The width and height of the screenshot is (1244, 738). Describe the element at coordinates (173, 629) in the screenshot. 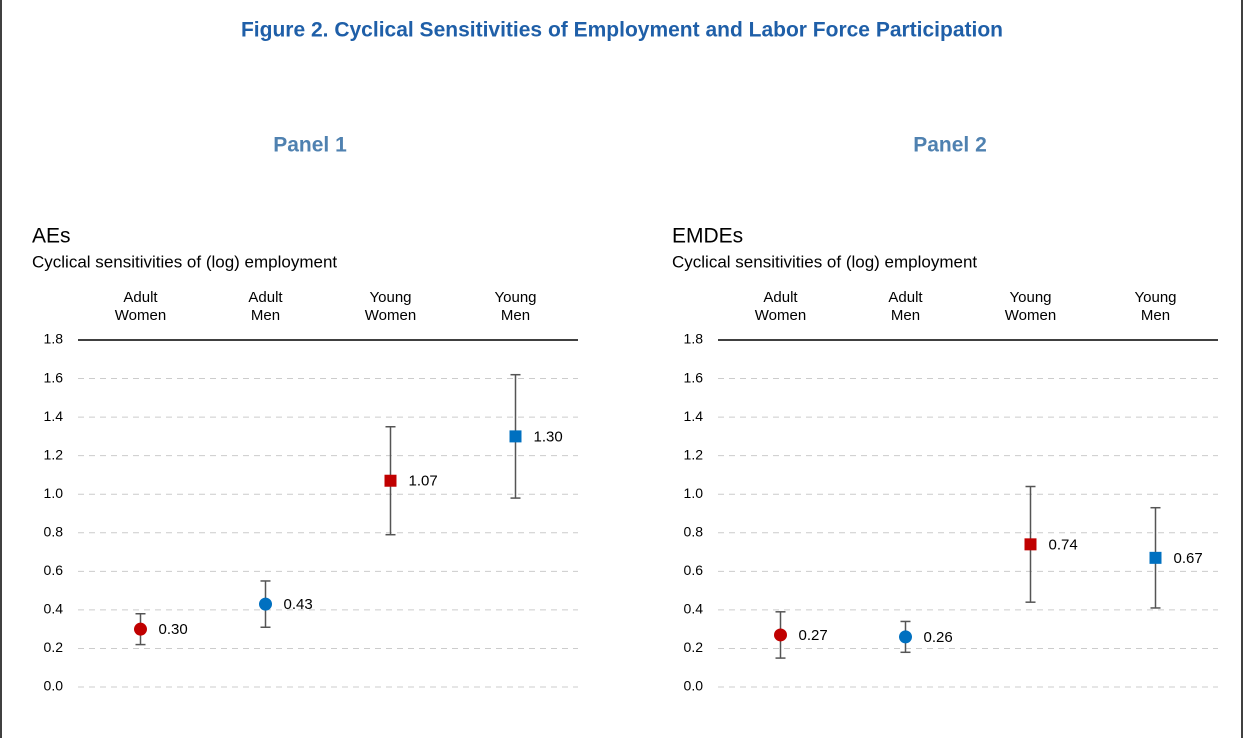

I see `data-label: 0.30` at that location.